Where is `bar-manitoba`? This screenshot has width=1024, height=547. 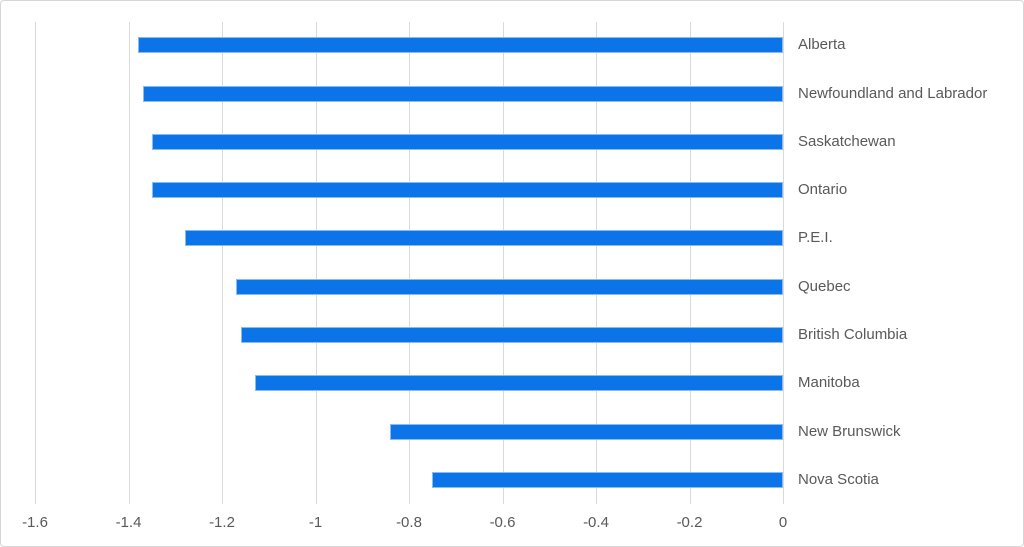
bar-manitoba is located at coordinates (518, 383).